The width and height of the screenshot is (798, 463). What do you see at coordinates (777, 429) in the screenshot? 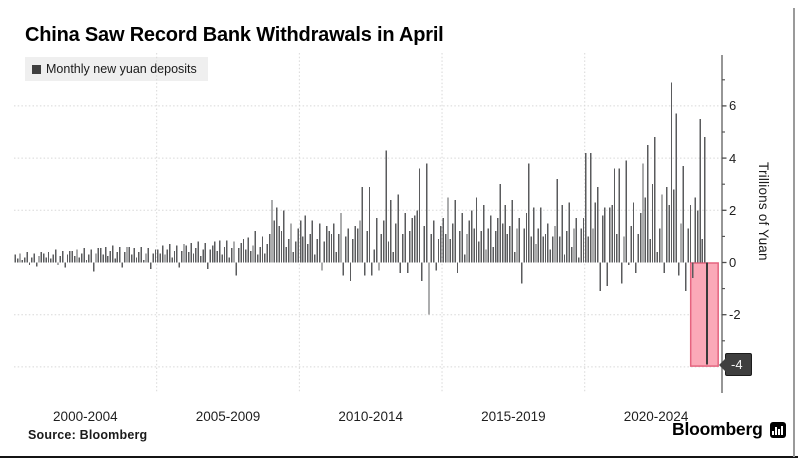
I see `bloomberg-chart-bubble-icon` at bounding box center [777, 429].